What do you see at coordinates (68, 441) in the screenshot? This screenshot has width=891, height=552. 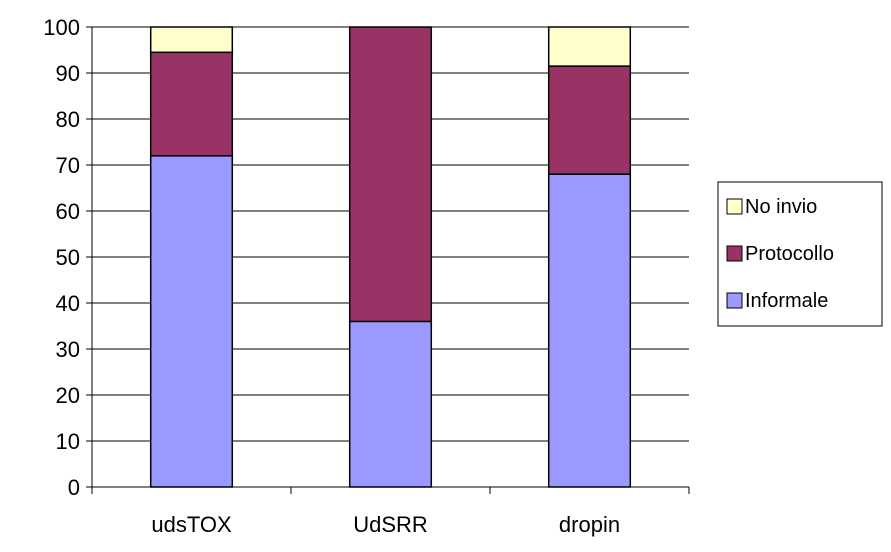 I see `y-tick-label: 10` at bounding box center [68, 441].